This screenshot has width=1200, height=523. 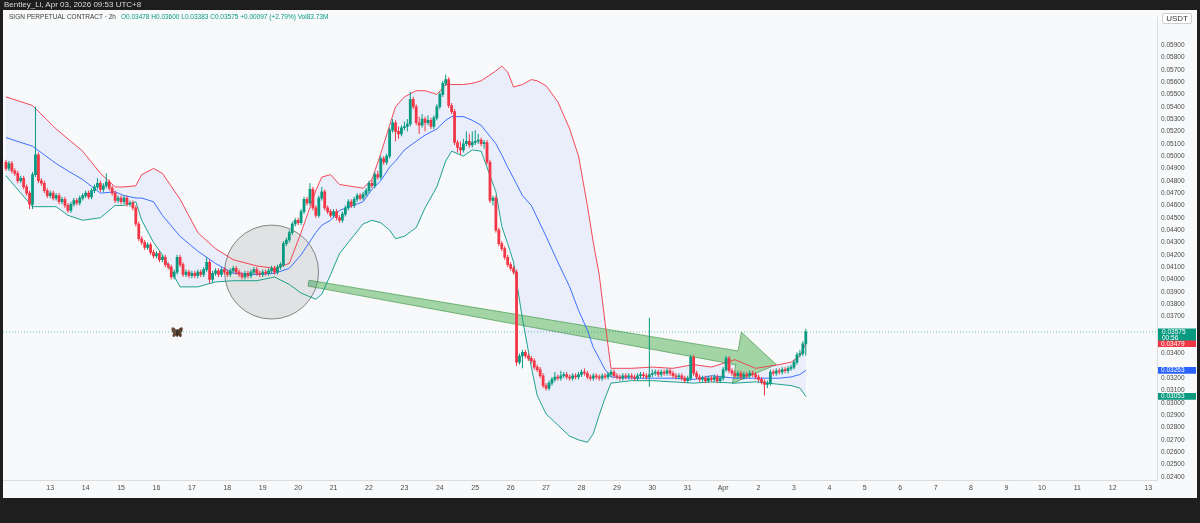 What do you see at coordinates (1177, 18) in the screenshot?
I see `y-axis-title: USDT` at bounding box center [1177, 18].